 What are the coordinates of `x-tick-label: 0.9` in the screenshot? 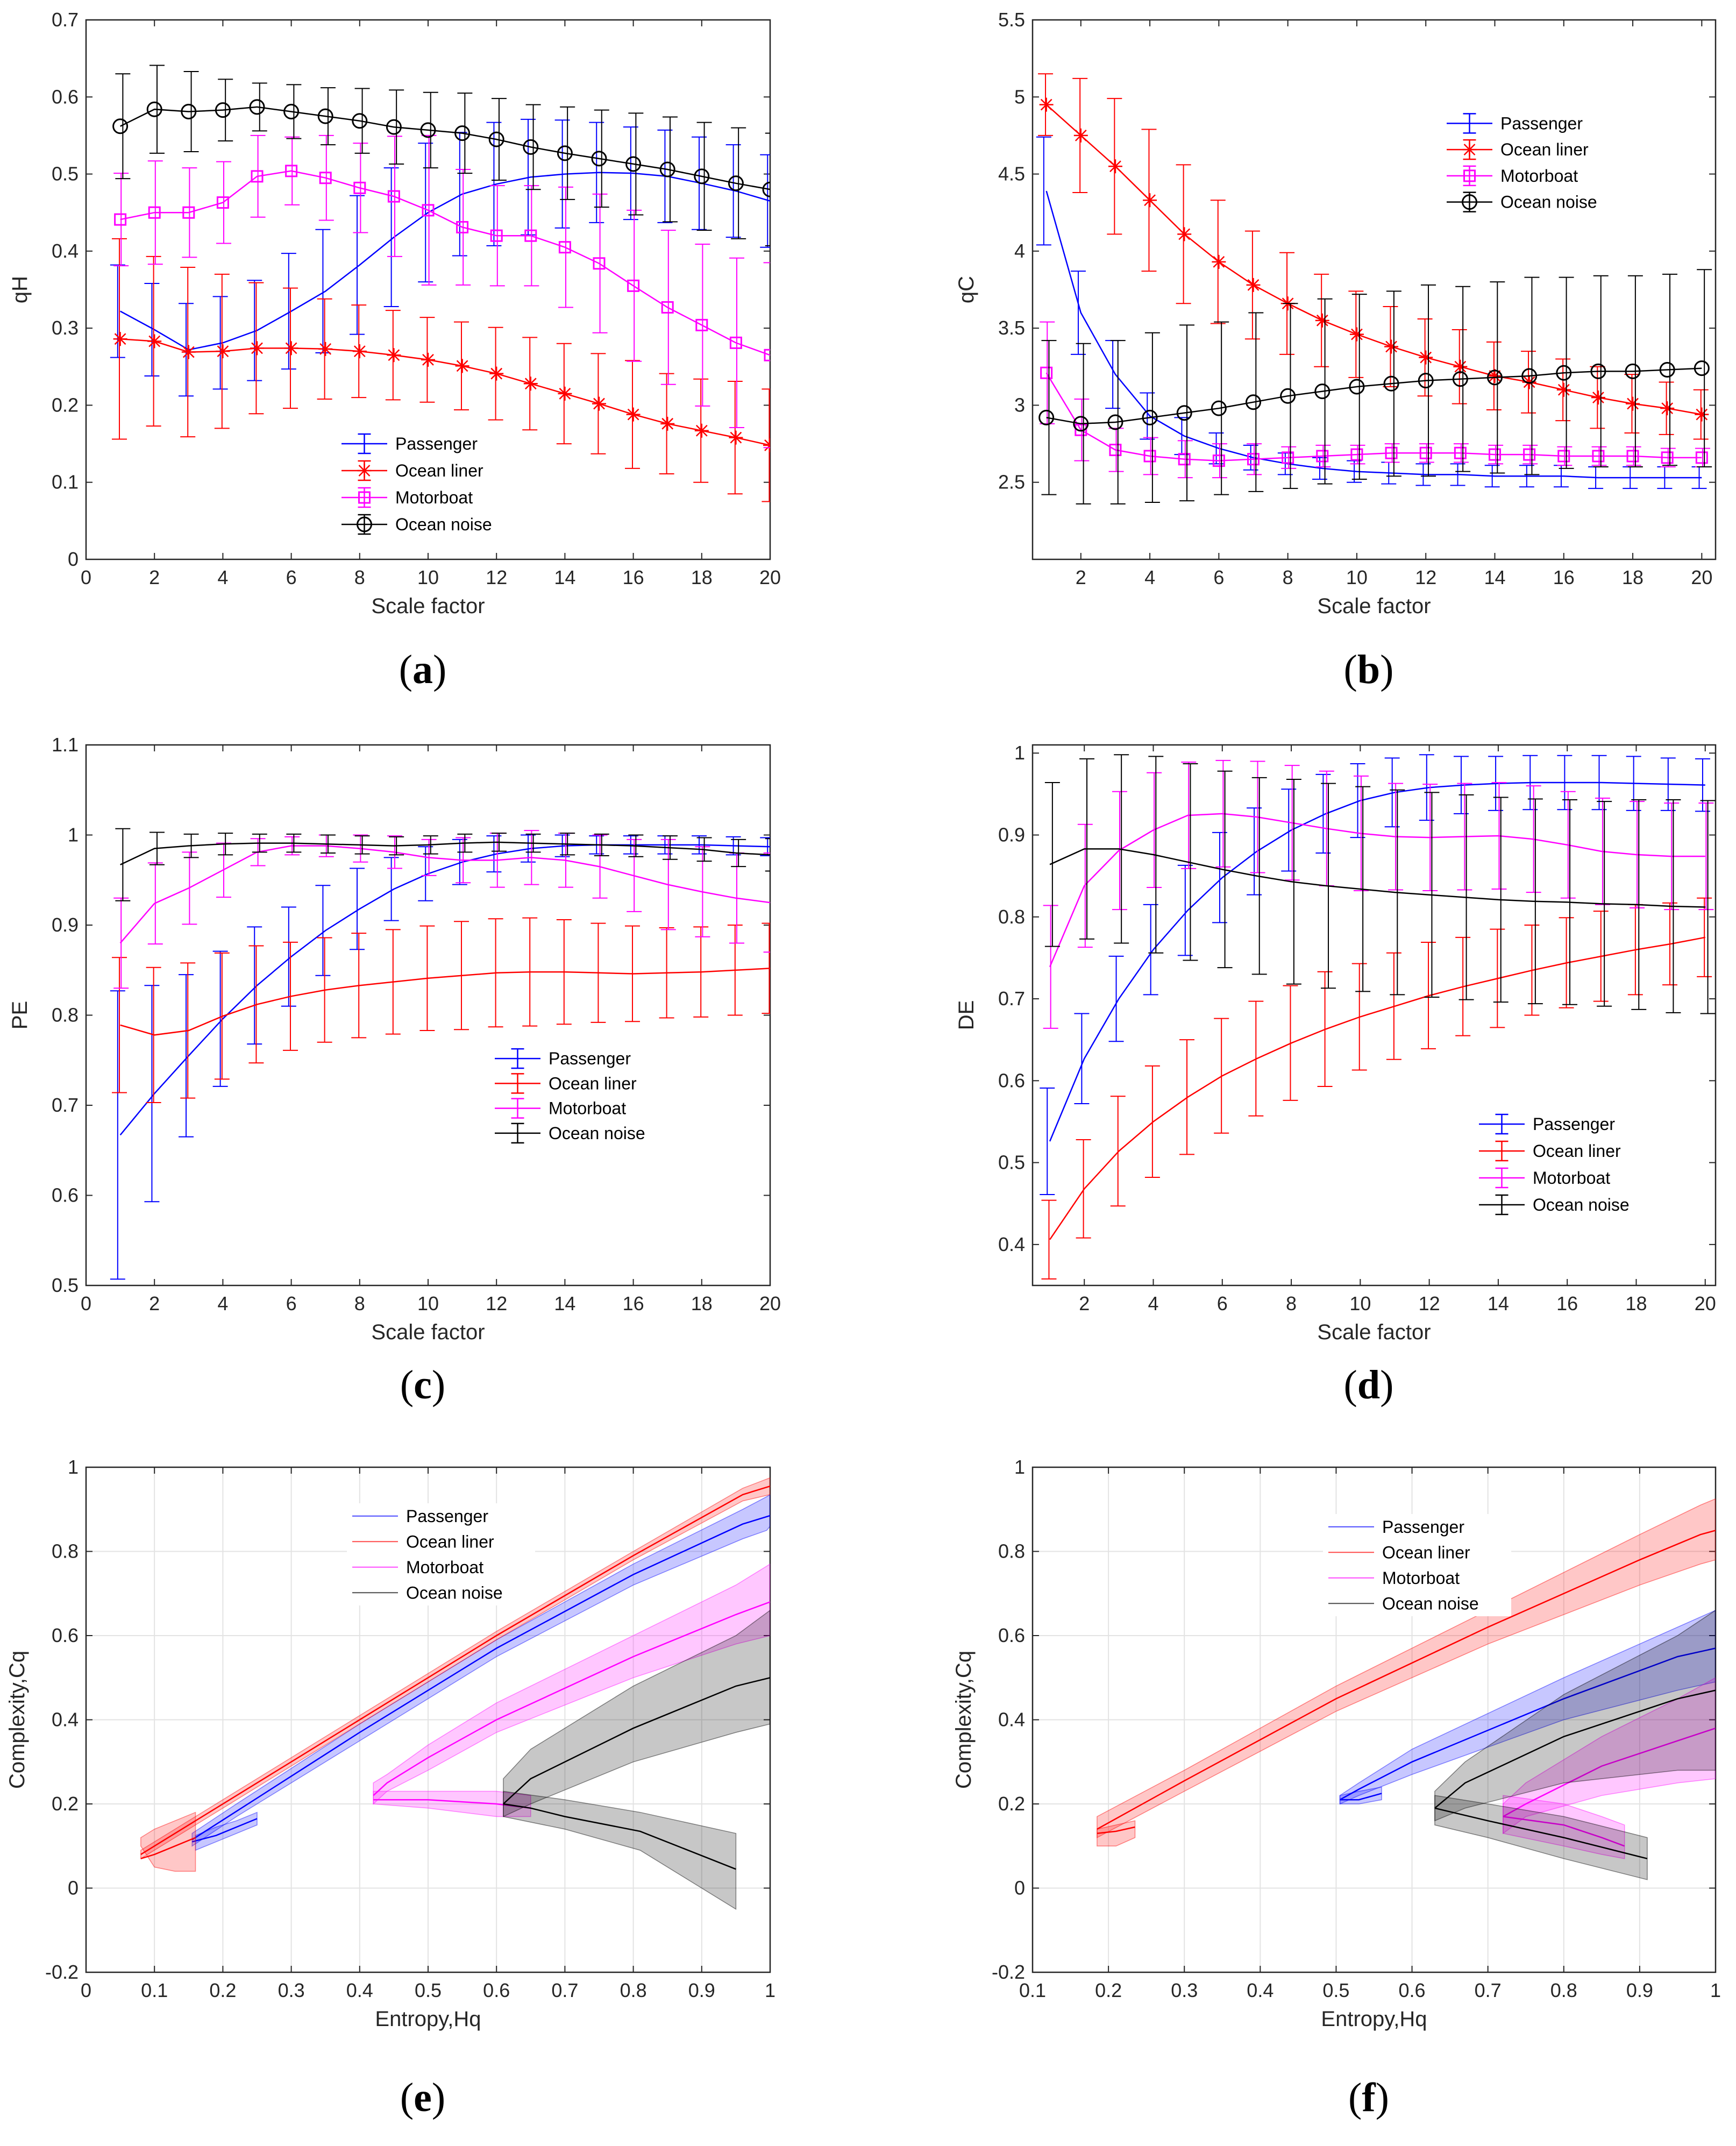 It's located at (1640, 1990).